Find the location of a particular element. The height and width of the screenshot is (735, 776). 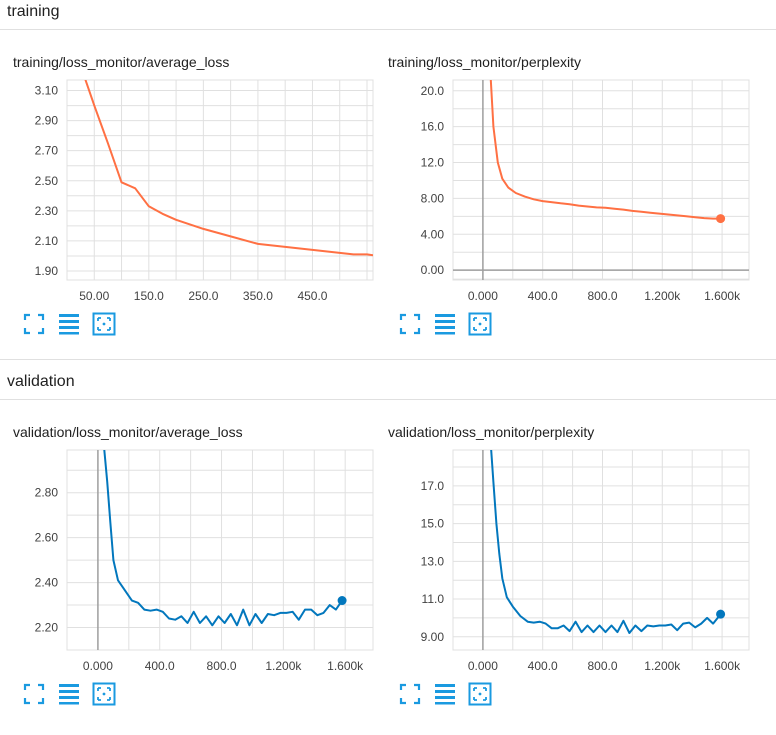

y-tick-label: 13.0 is located at coordinates (433, 561).